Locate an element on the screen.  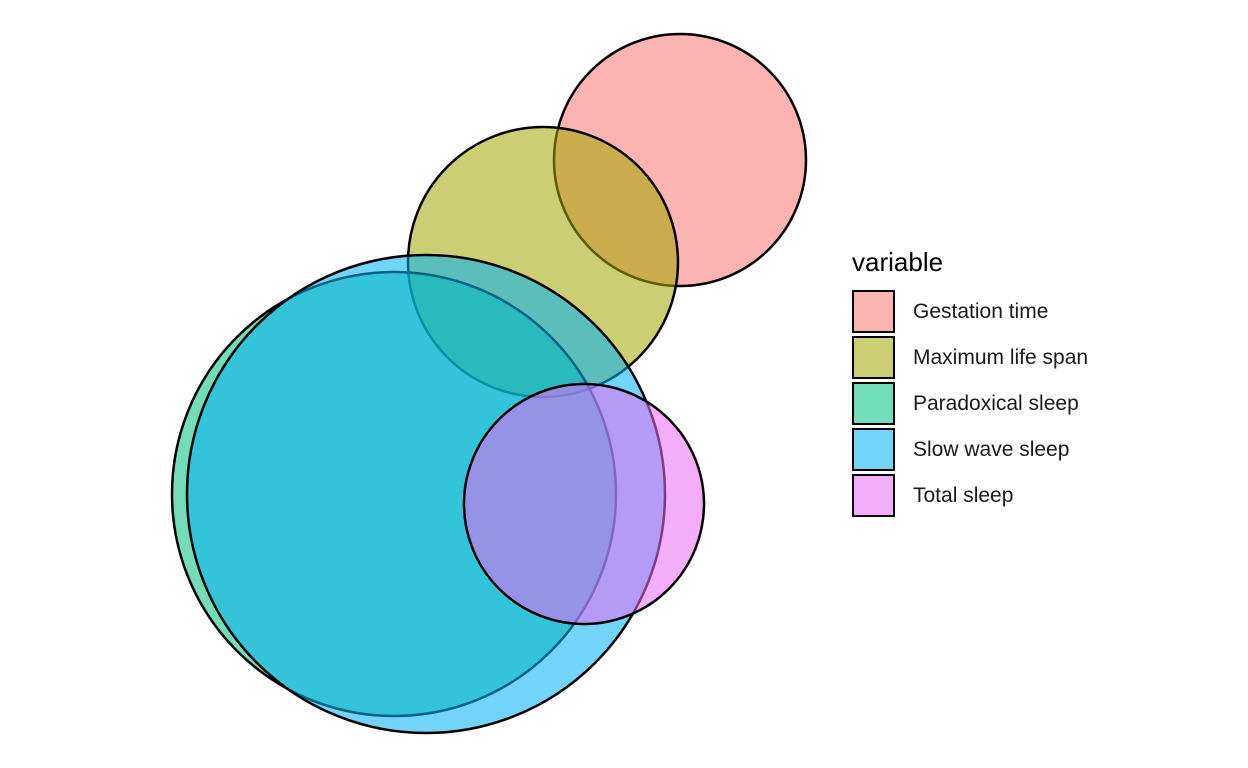
legend-item-slow-wave-sleep: Slow wave sleep is located at coordinates (1002, 451).